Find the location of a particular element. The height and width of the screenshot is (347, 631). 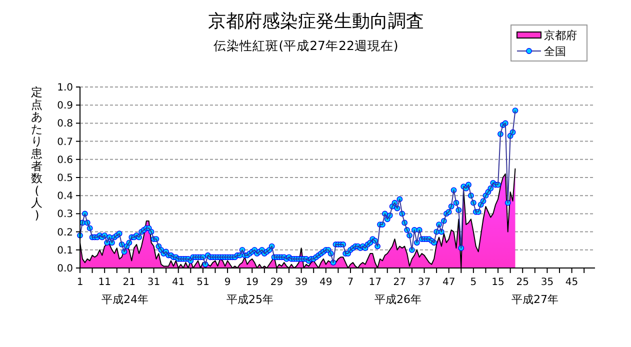

text: 平成25年 is located at coordinates (250, 299).